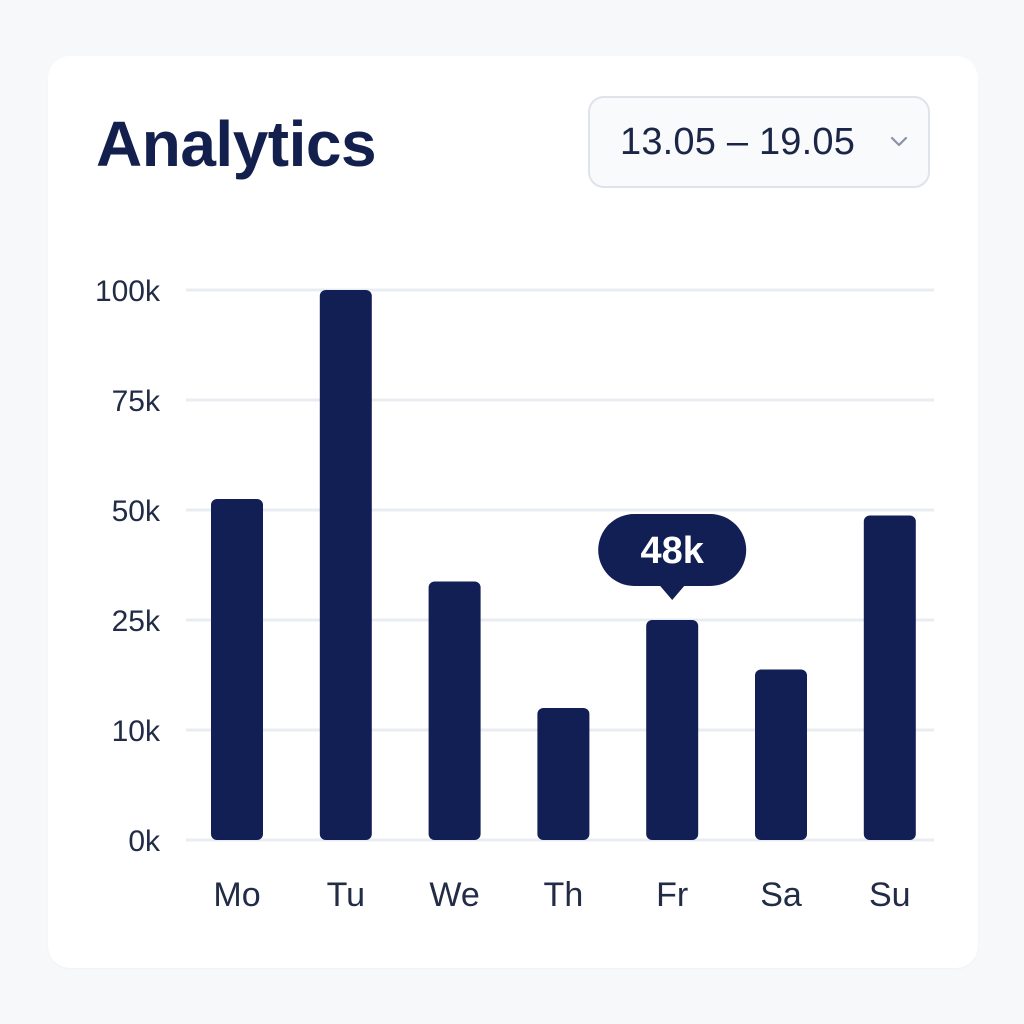  I want to click on x-tick-label: Sa, so click(781, 895).